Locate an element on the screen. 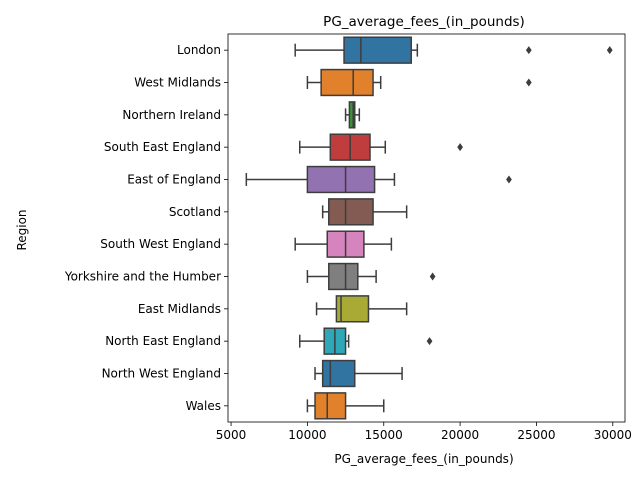 The image size is (640, 480). x-tick-label: 20000 is located at coordinates (460, 435).